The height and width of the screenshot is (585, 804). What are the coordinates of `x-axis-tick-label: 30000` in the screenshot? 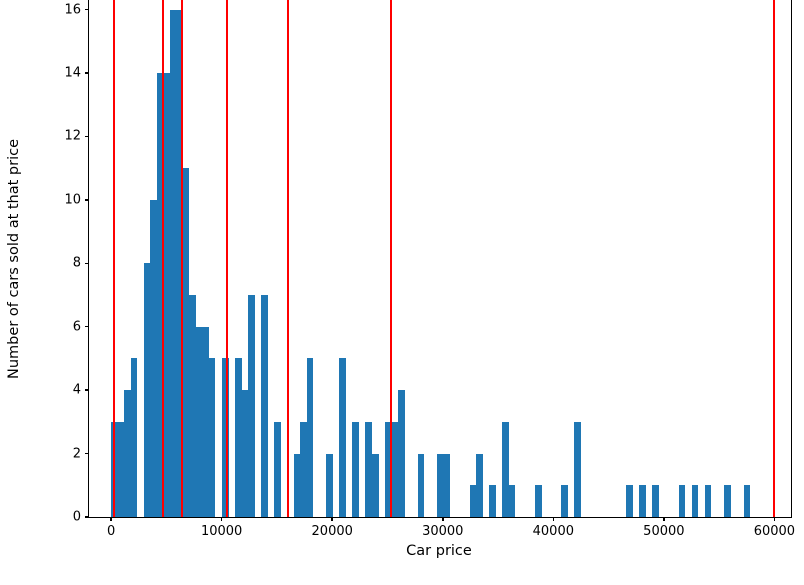 It's located at (443, 531).